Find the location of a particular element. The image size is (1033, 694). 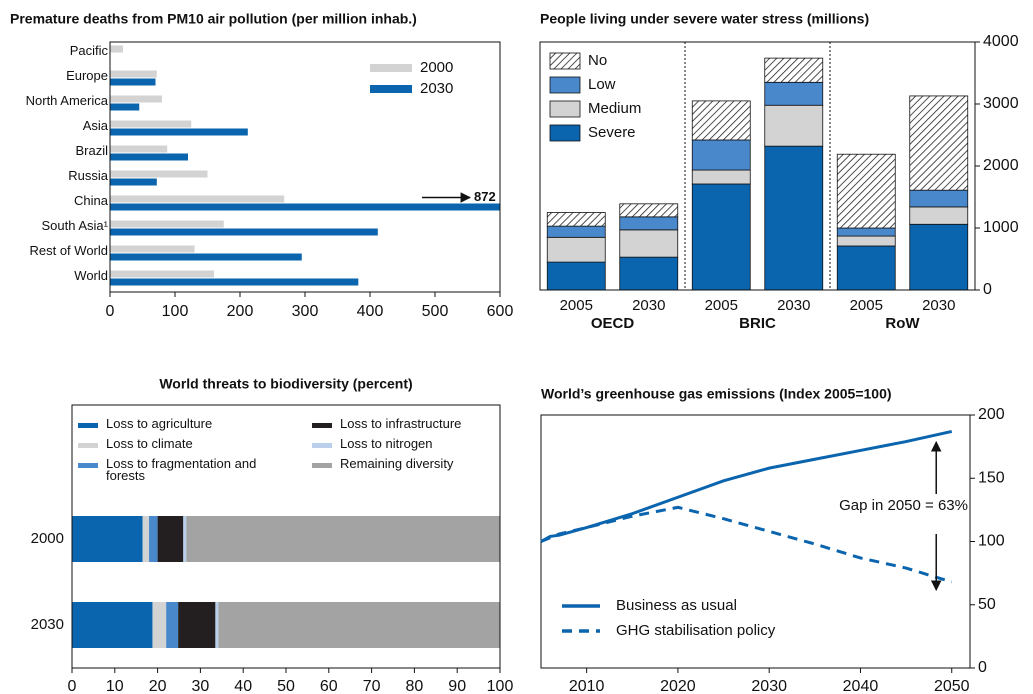

y-tick-label: Brazil is located at coordinates (91, 150).